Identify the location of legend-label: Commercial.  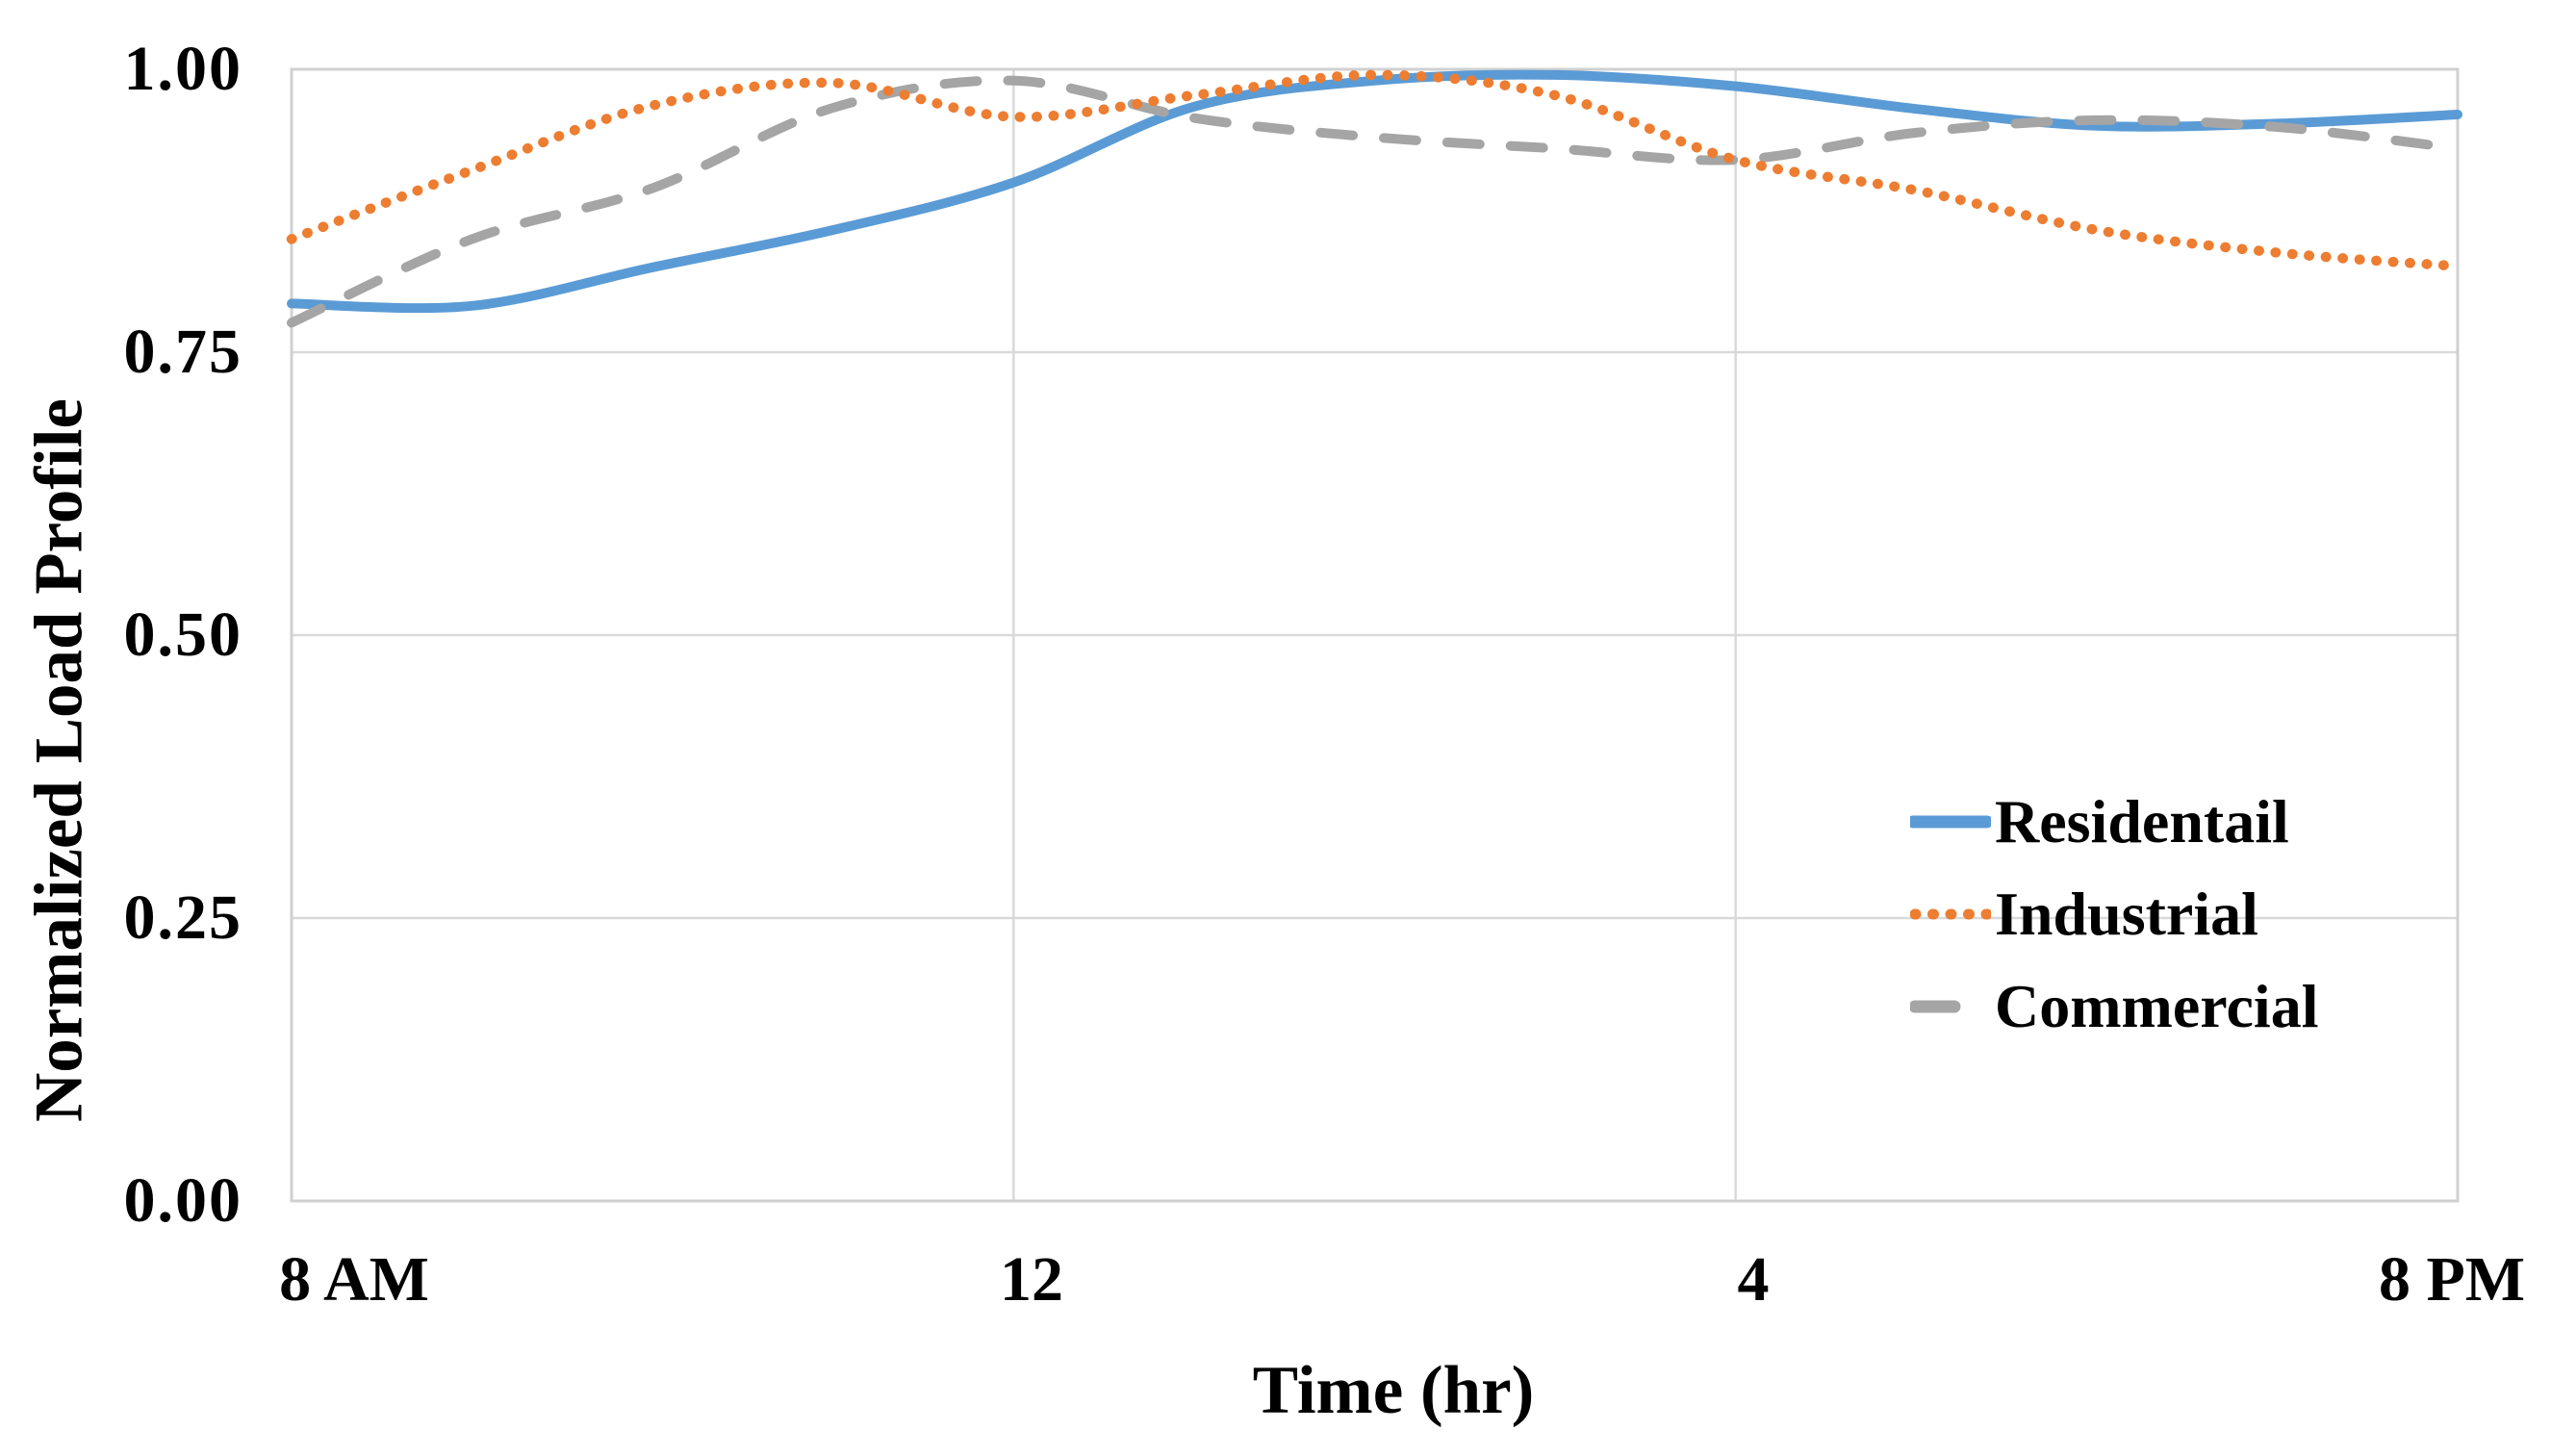
(2157, 1006).